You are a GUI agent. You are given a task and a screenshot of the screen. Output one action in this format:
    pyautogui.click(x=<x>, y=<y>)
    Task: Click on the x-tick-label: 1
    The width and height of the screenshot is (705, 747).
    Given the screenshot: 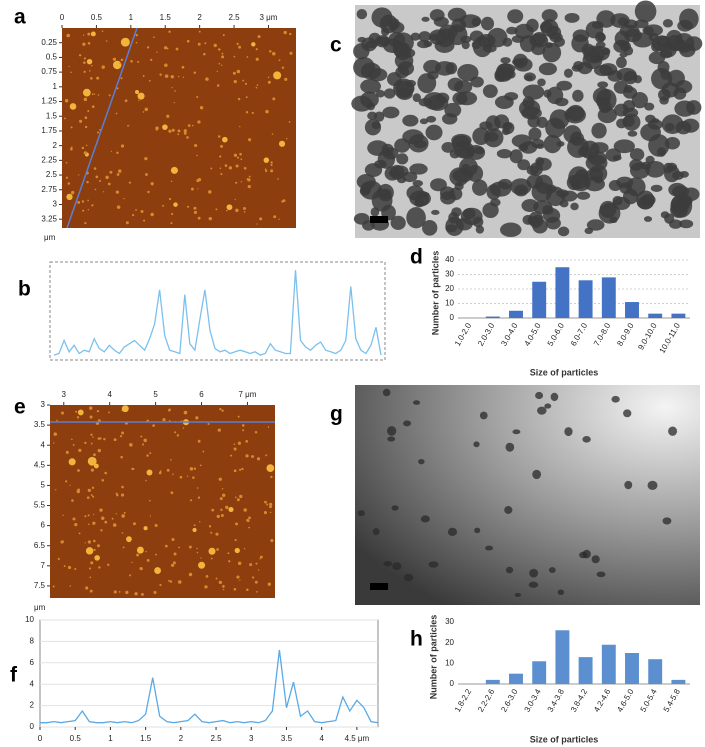 What is the action you would take?
    pyautogui.click(x=131, y=17)
    